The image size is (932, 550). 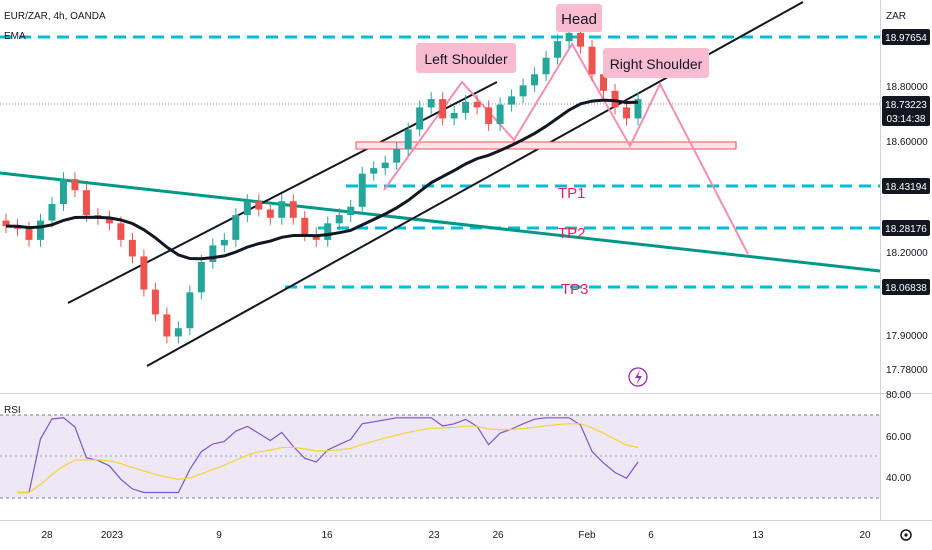 I want to click on lightning-icon, so click(x=638, y=377).